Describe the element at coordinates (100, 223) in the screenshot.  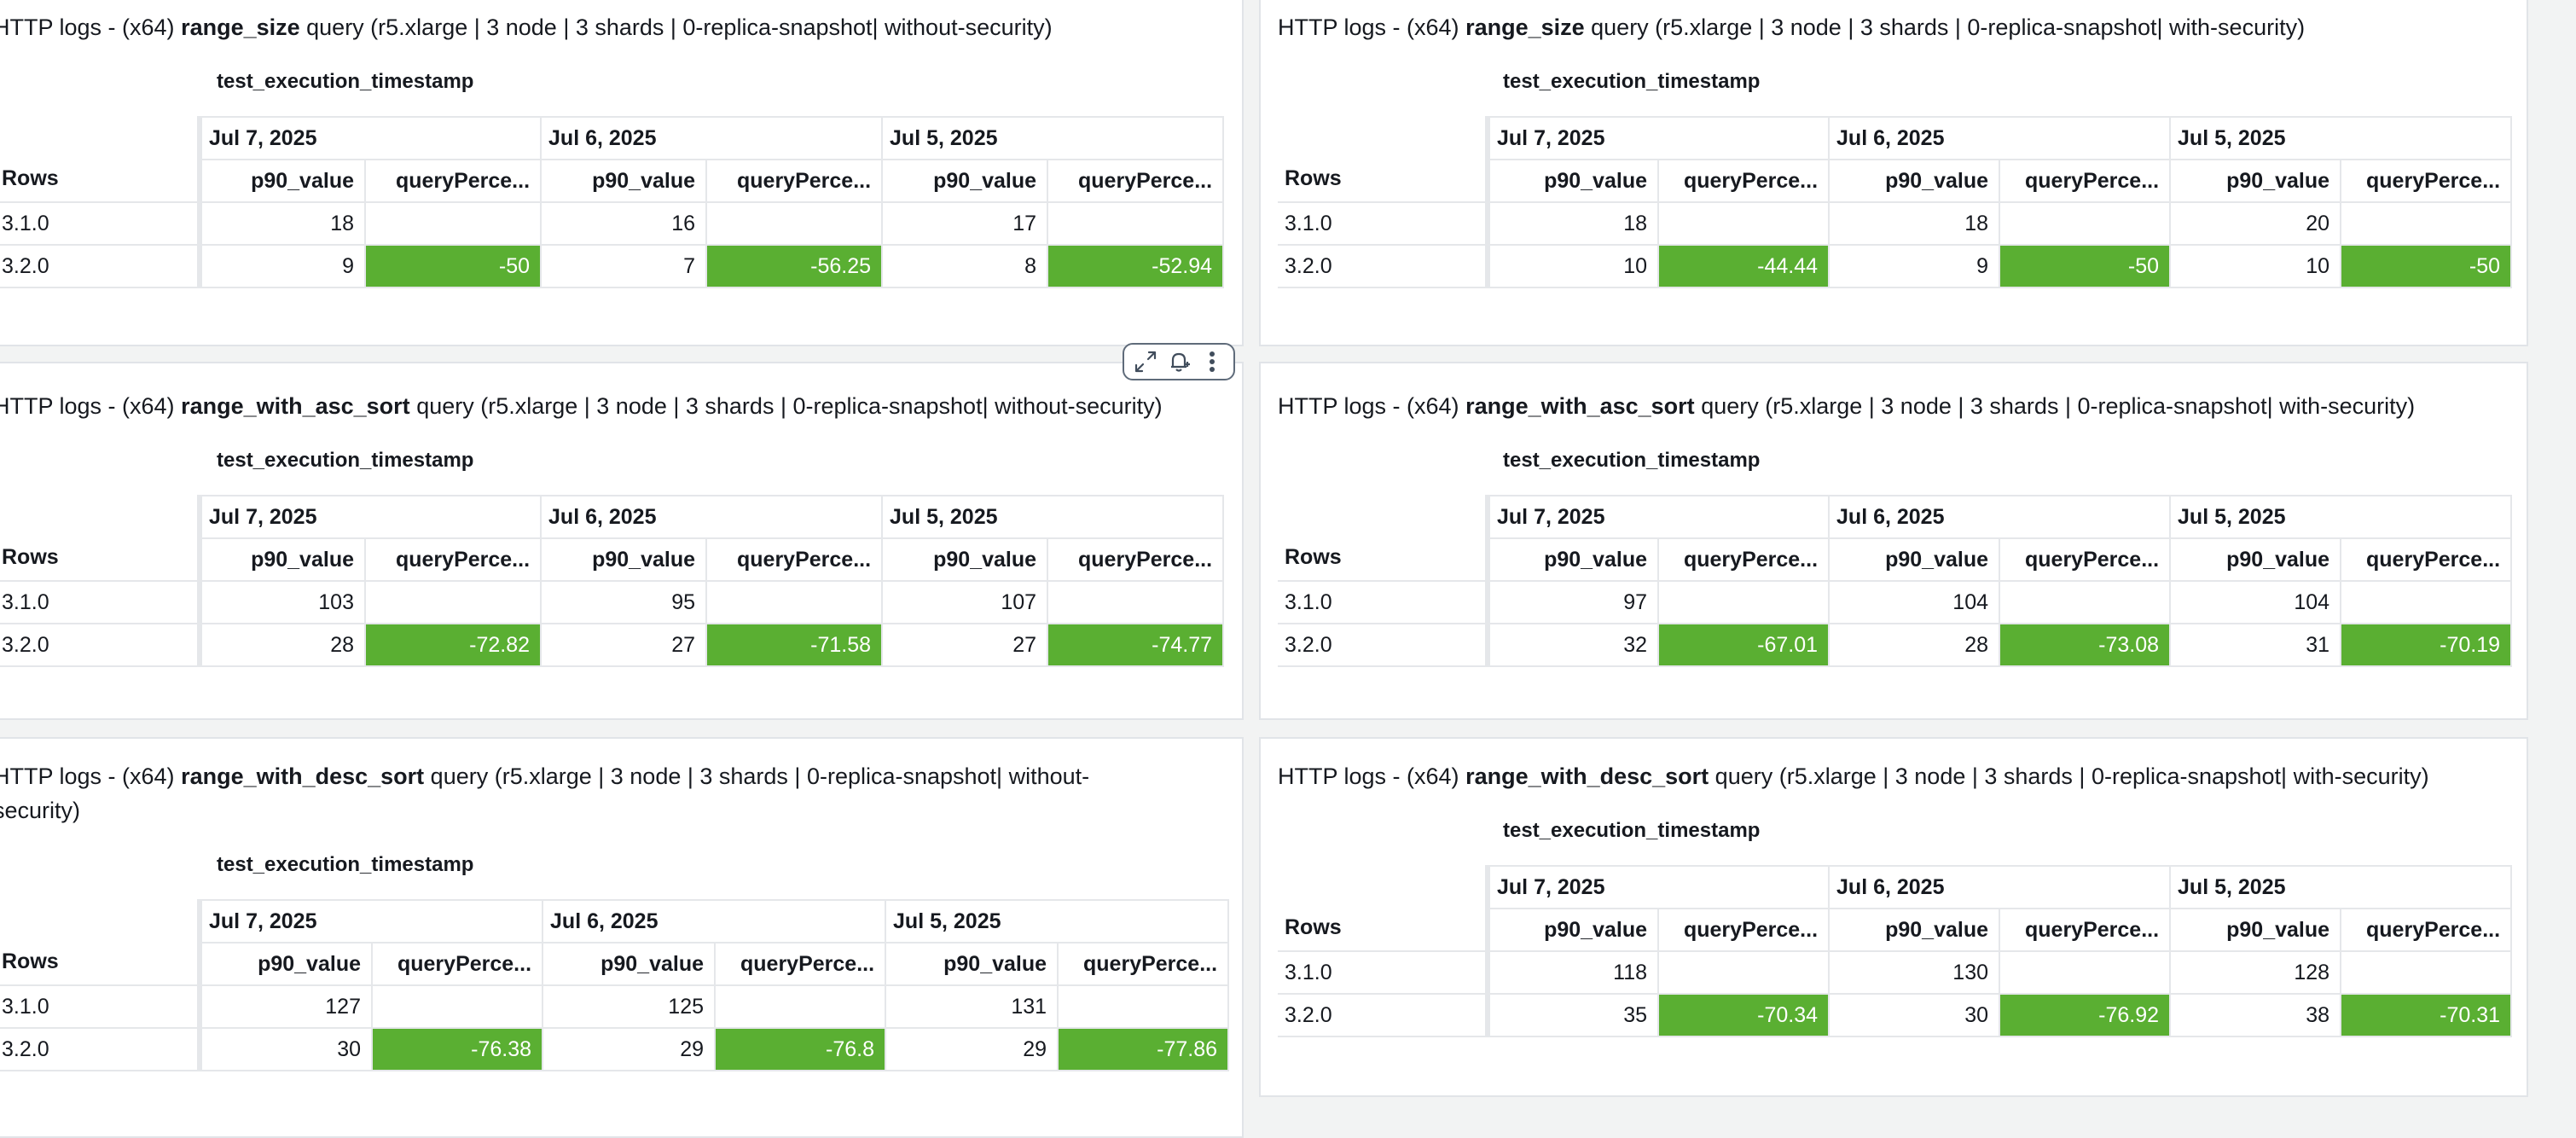
I see `row-version-label: 3.1.0` at that location.